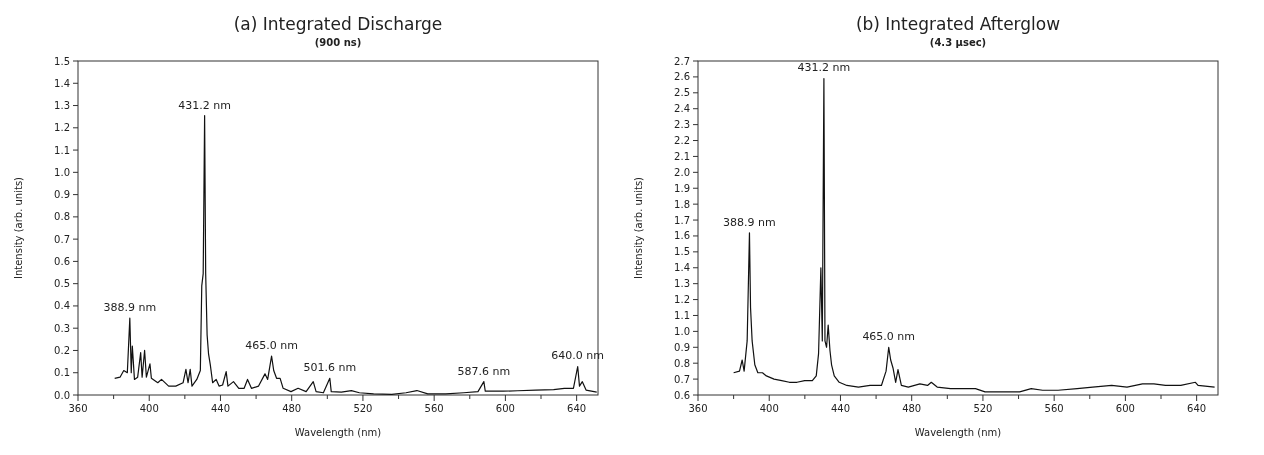 The width and height of the screenshot is (1264, 455). What do you see at coordinates (682, 93) in the screenshot?
I see `y-tick-label: 2.5` at bounding box center [682, 93].